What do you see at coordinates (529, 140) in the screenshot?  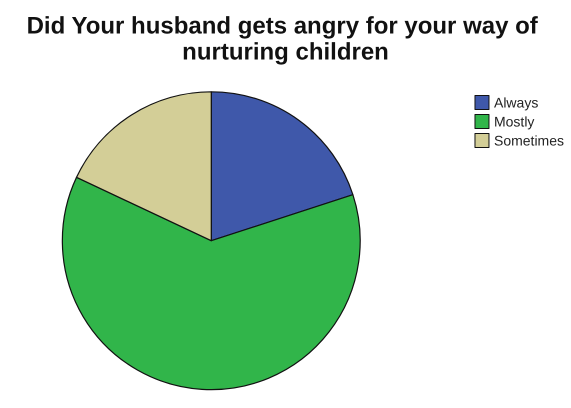 I see `legend-label: Sometimes` at bounding box center [529, 140].